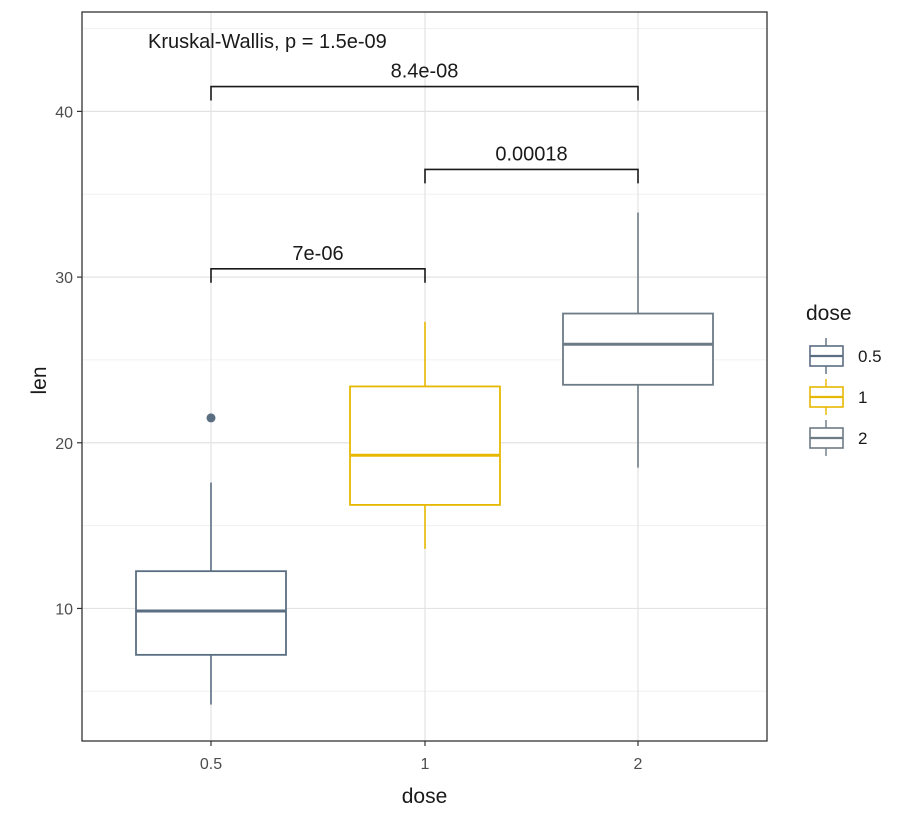  I want to click on outlier-point, so click(211, 418).